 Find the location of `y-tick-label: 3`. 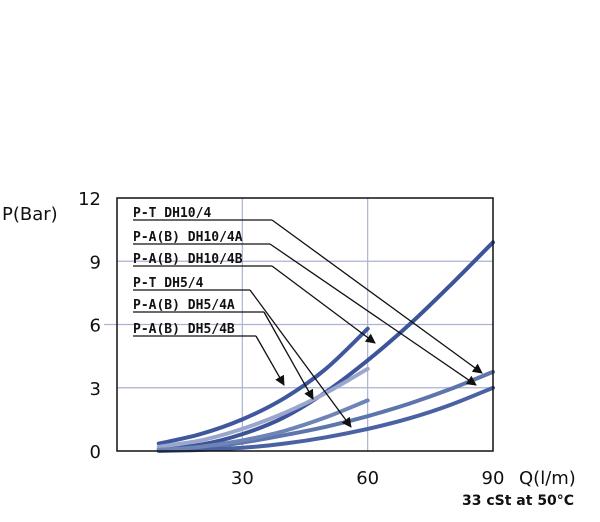

y-tick-label: 3 is located at coordinates (95, 389).